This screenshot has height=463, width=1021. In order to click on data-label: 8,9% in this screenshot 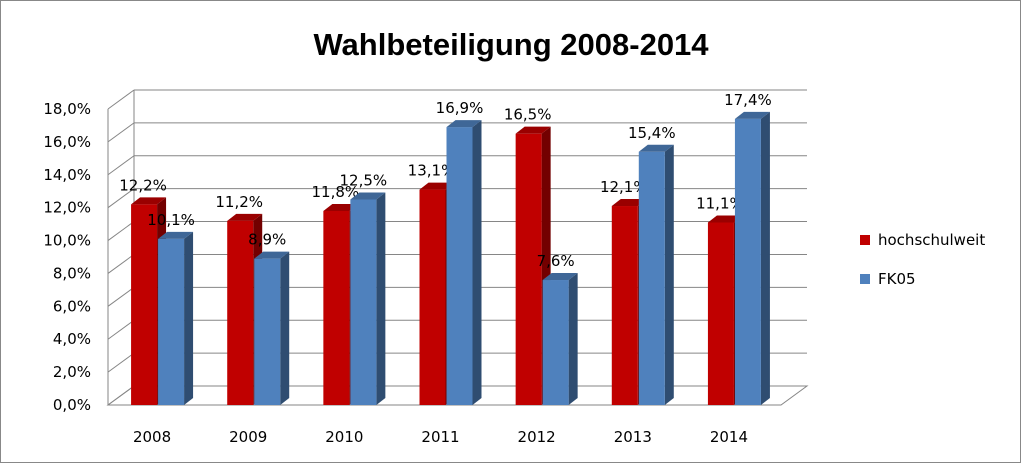, I will do `click(267, 240)`.